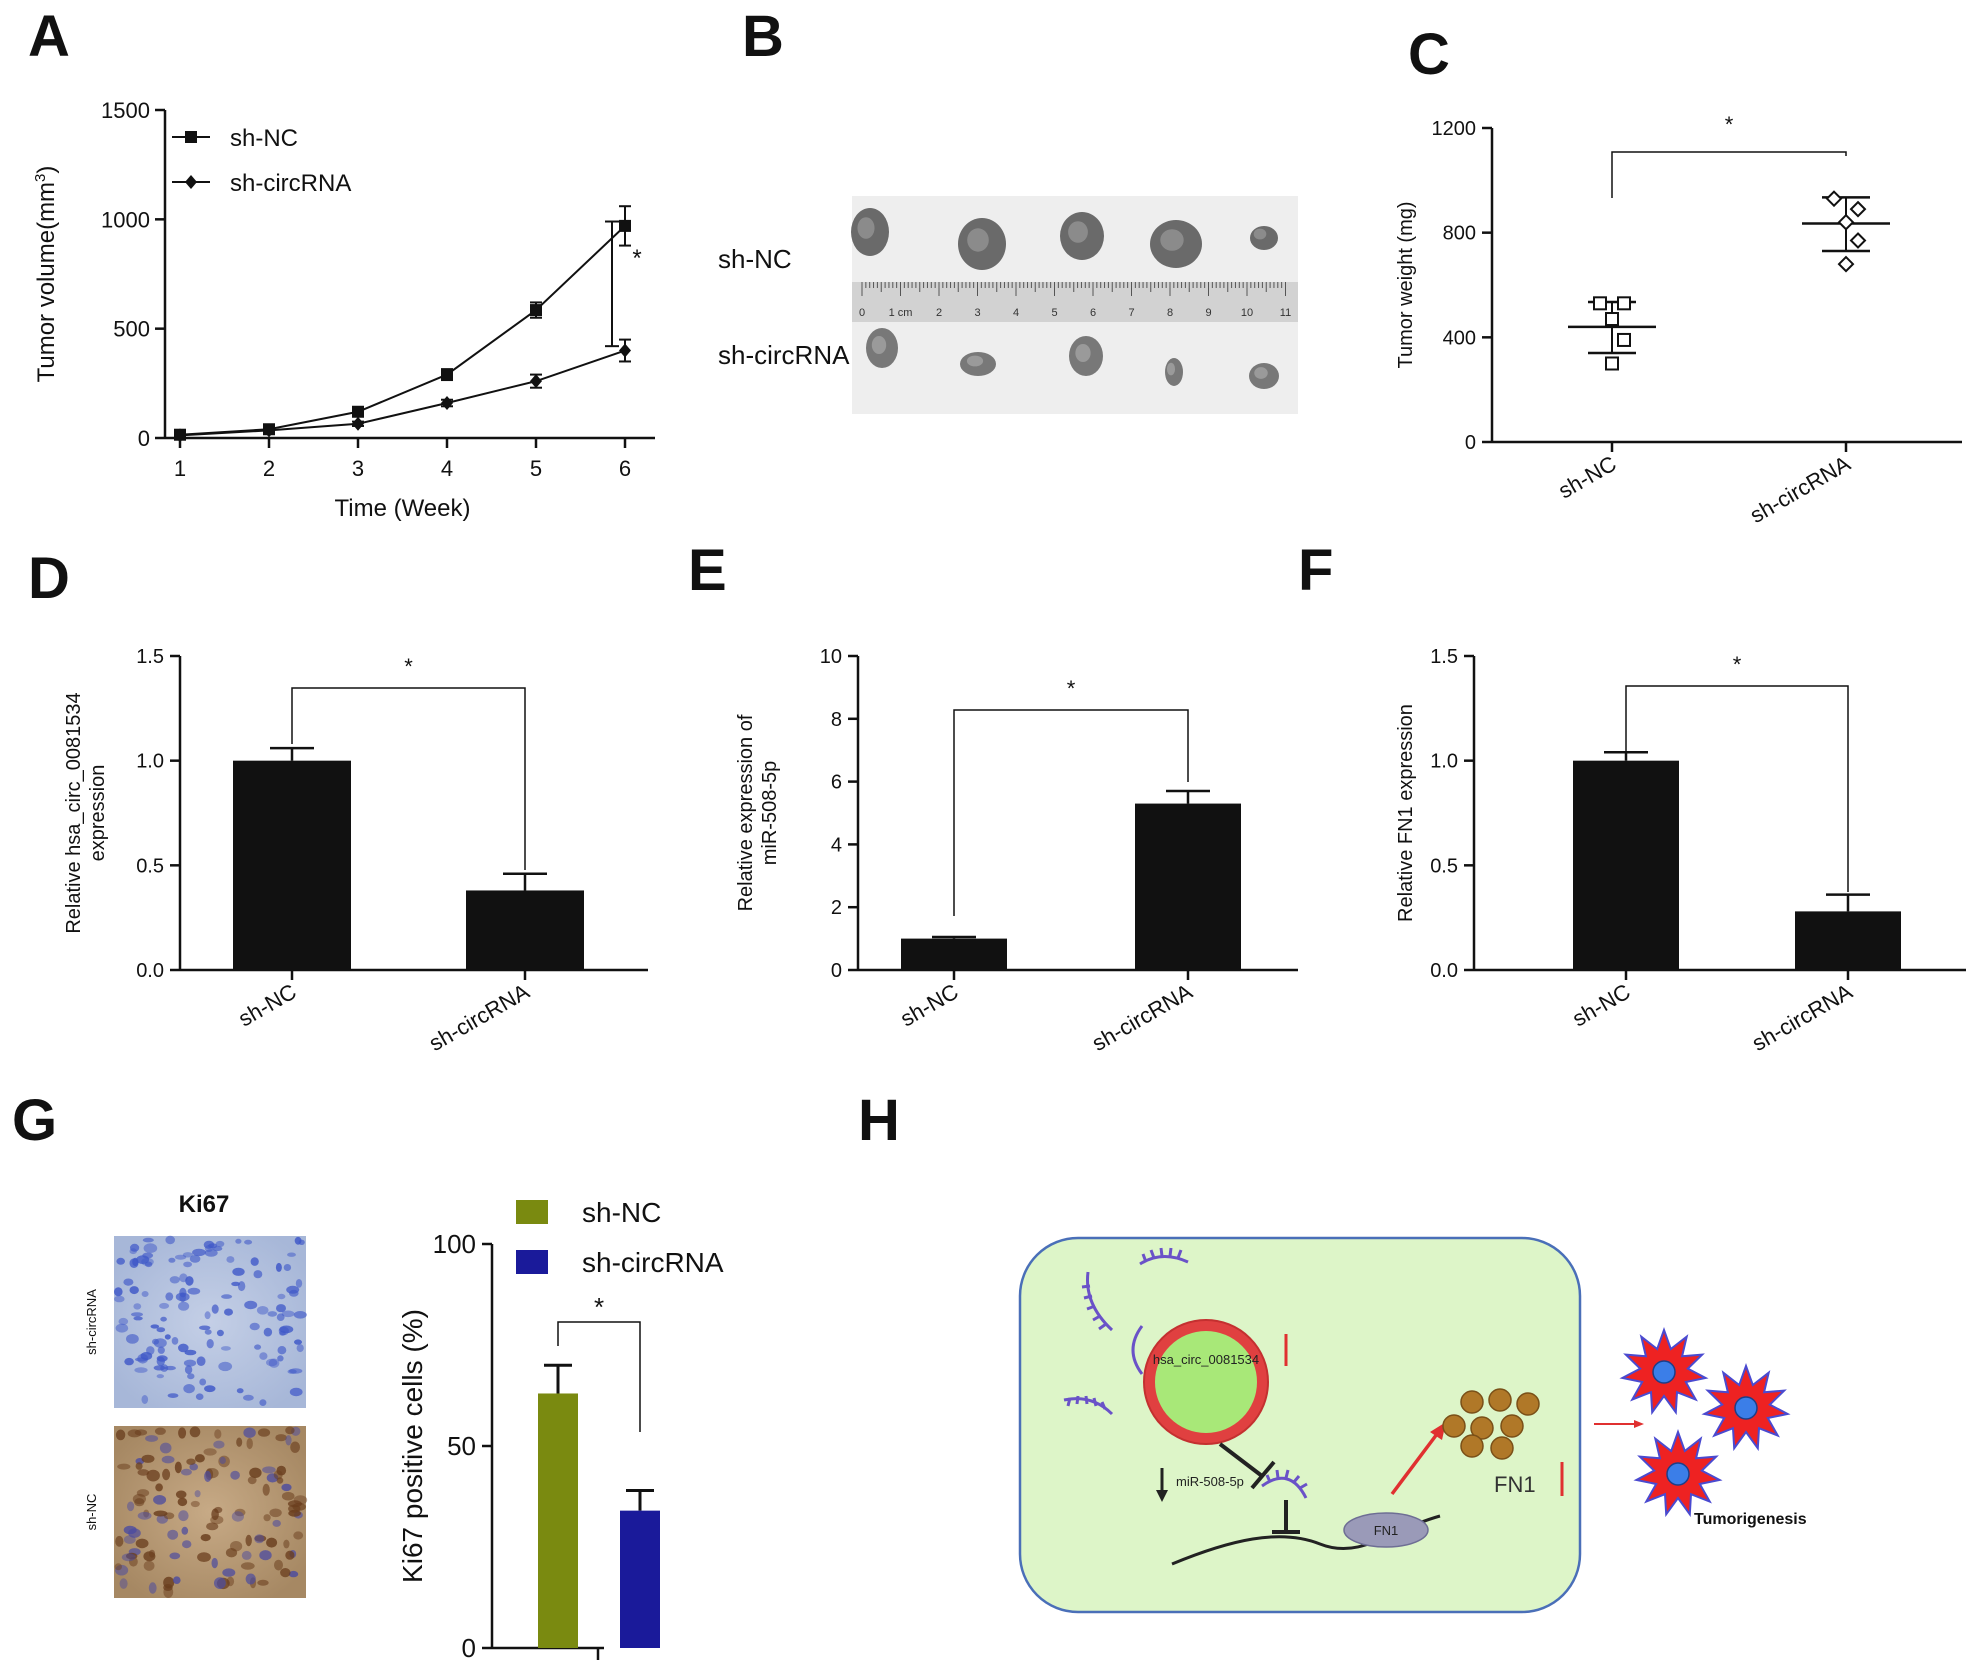 The width and height of the screenshot is (1980, 1669). Describe the element at coordinates (1300, 1425) in the screenshot. I see `cell-body` at that location.